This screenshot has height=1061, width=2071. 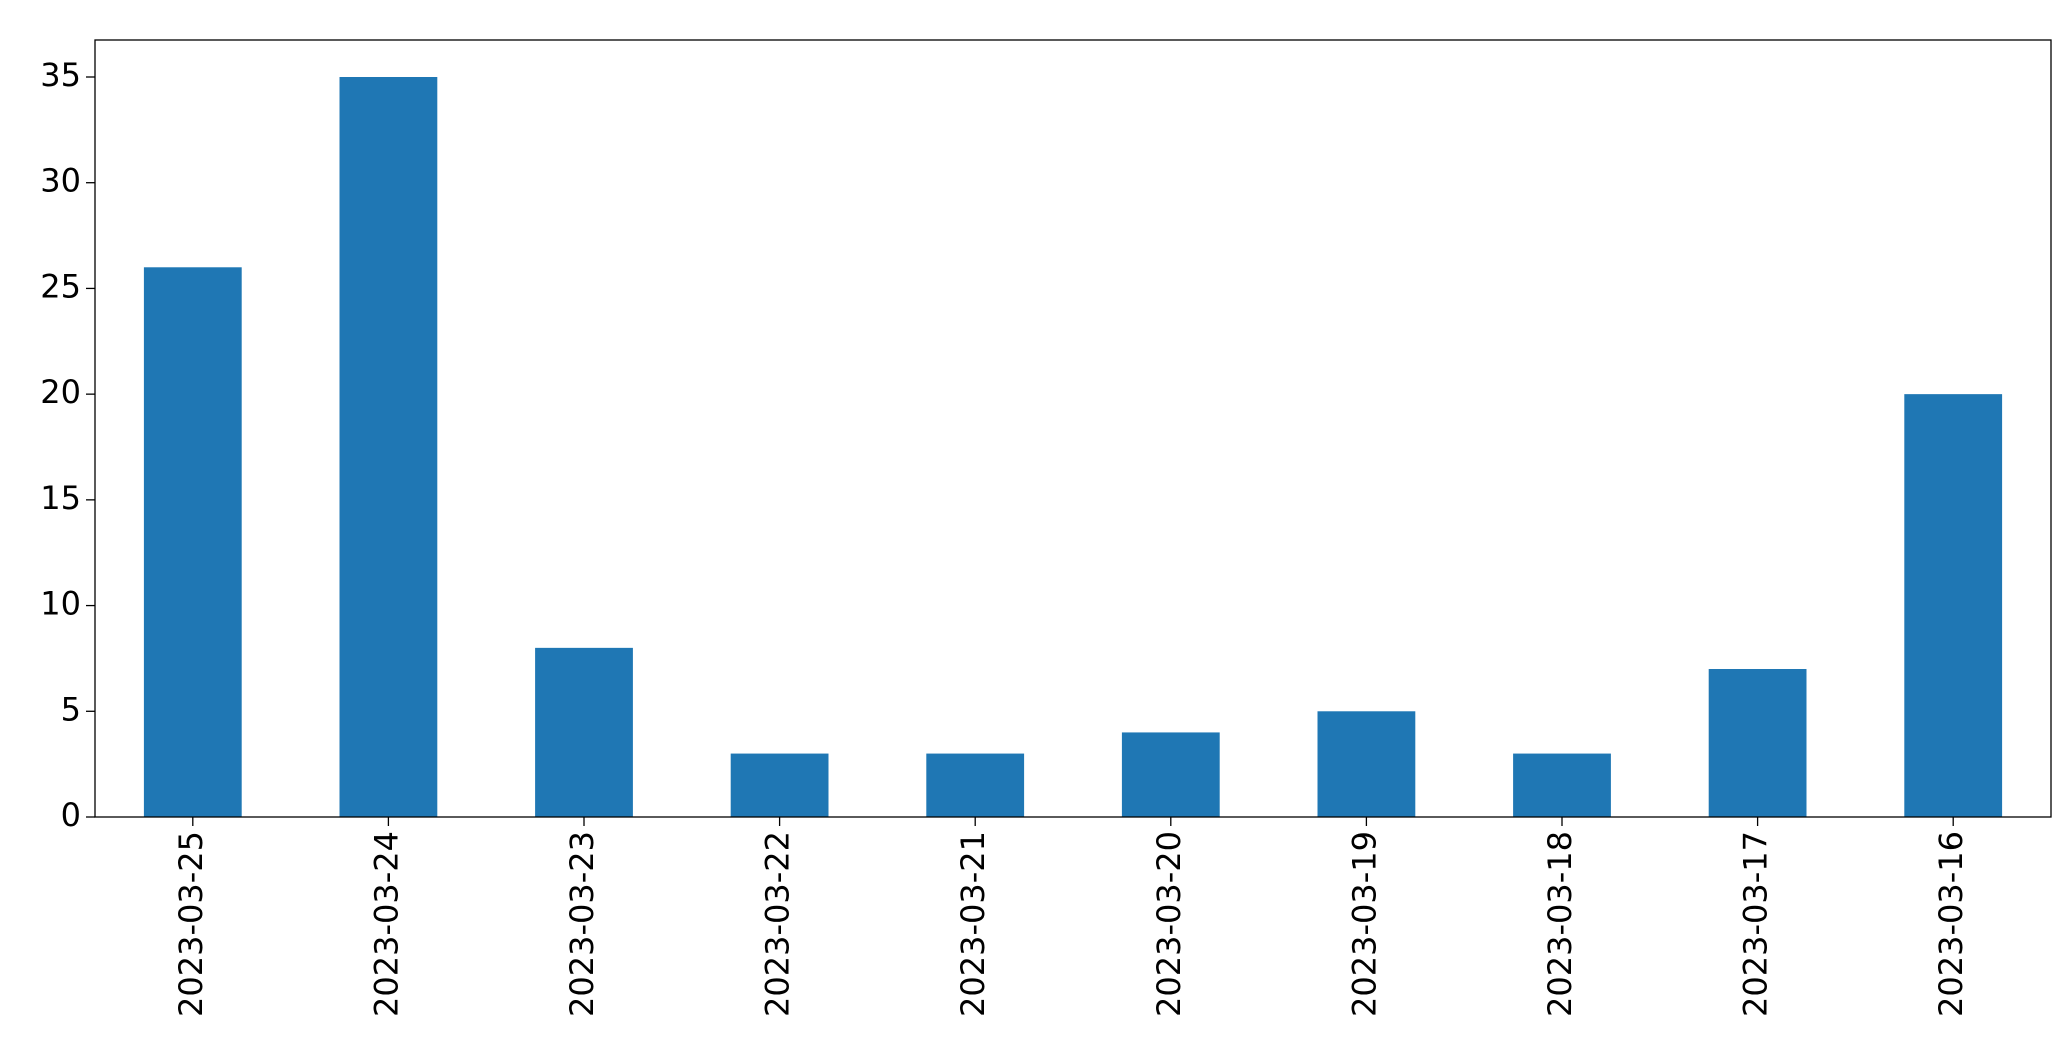 What do you see at coordinates (973, 924) in the screenshot?
I see `x-tick-label: 2023-03-21` at bounding box center [973, 924].